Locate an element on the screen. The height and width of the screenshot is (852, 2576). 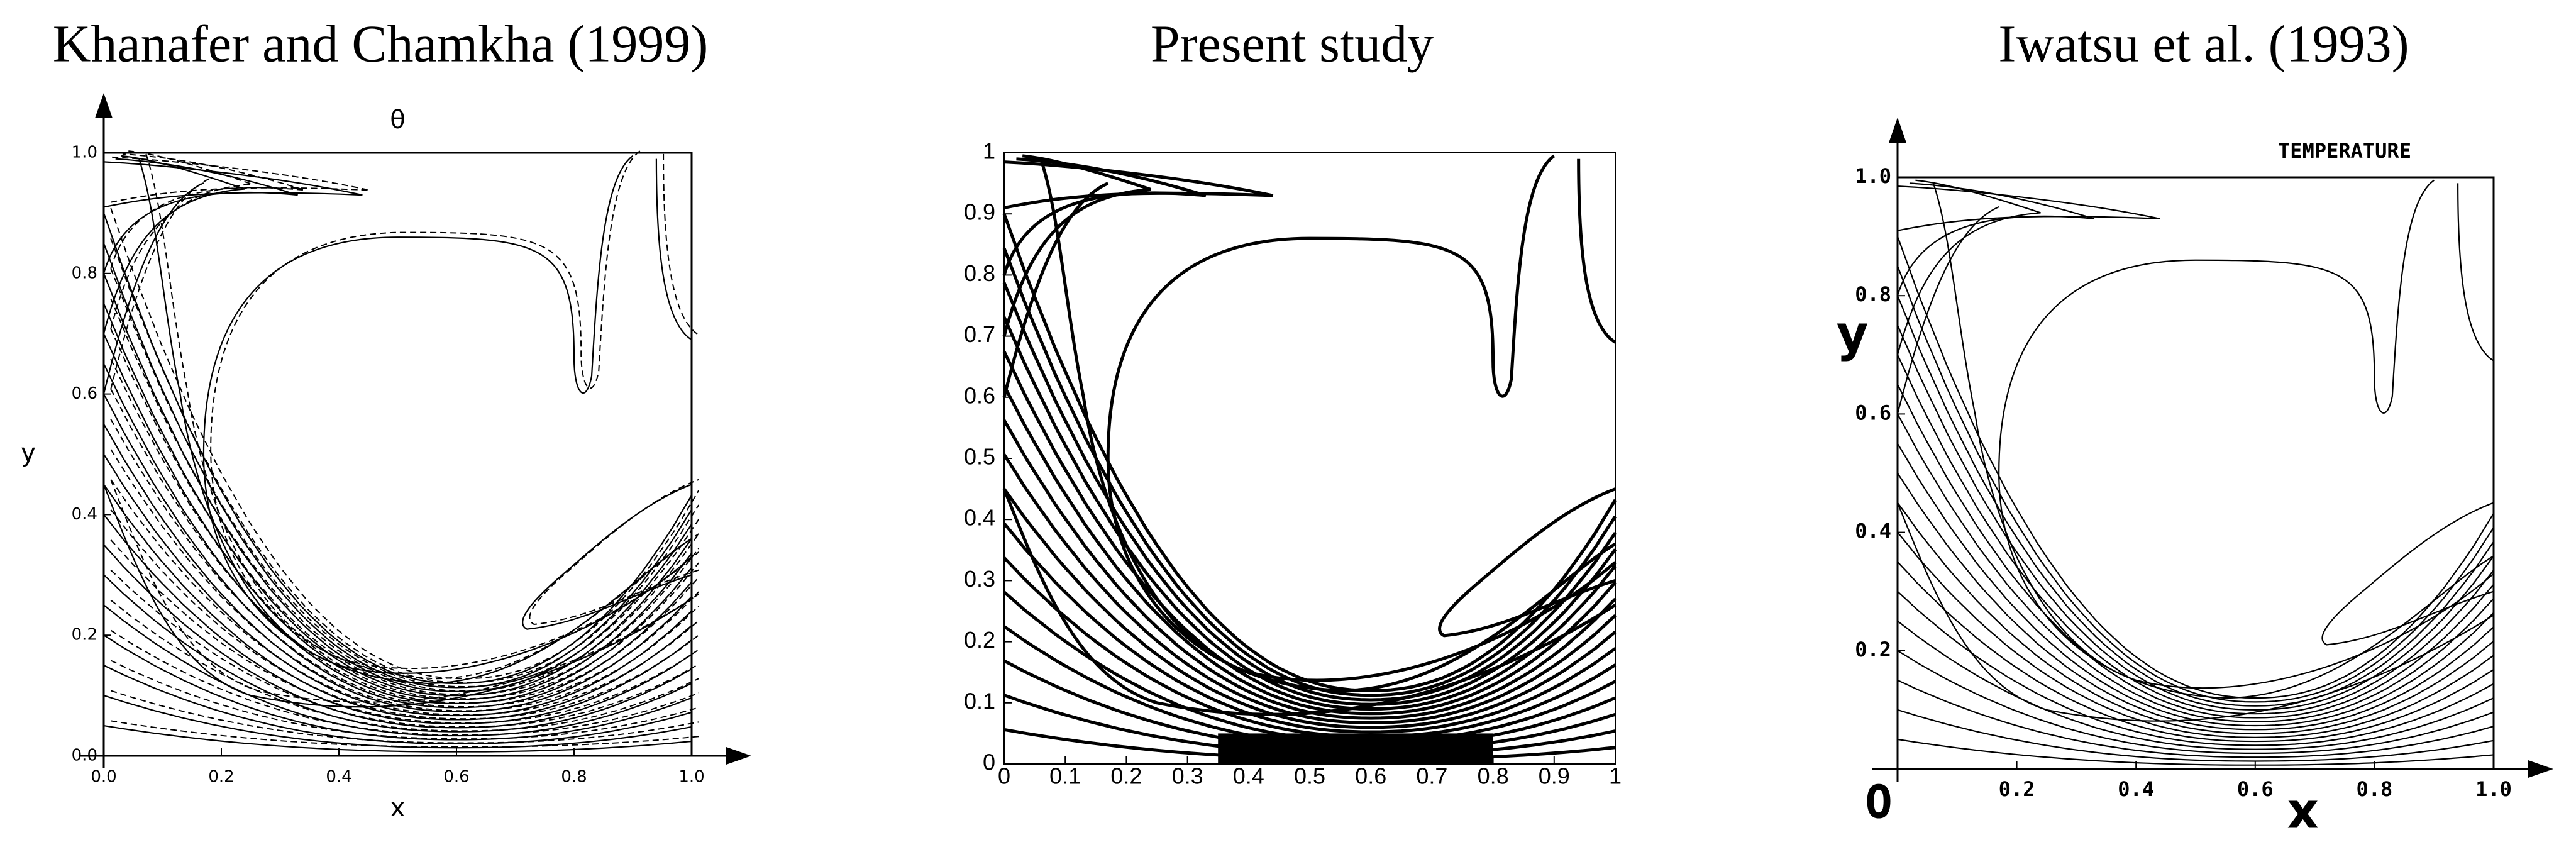
x-tick-label: 1 is located at coordinates (1615, 776).